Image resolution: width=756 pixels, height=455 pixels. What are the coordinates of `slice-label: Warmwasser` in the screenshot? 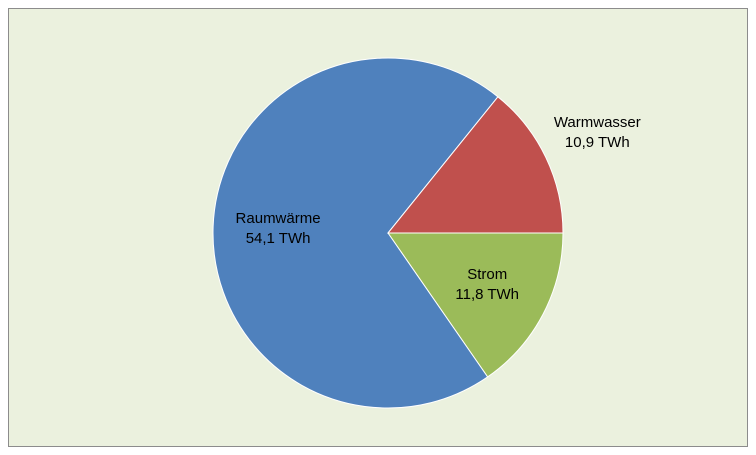 It's located at (597, 122).